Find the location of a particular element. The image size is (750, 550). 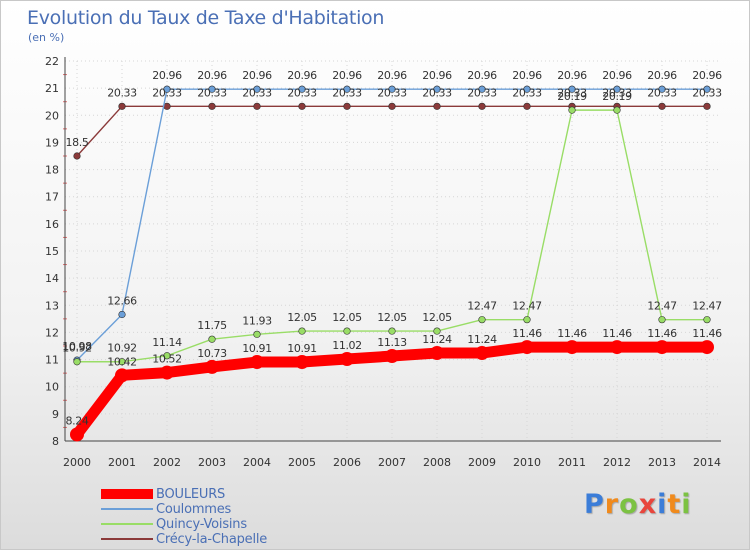

data-label: 10.42 is located at coordinates (122, 361).